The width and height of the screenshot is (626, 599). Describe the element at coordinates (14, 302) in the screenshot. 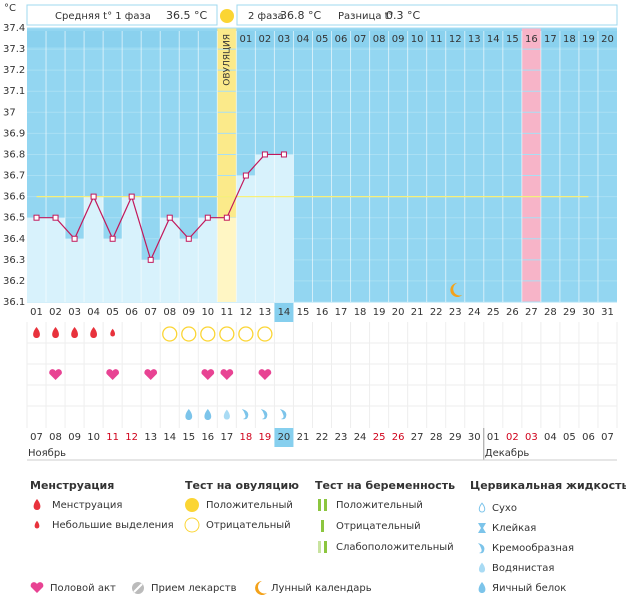

I see `y-tick-label: 36.1` at that location.